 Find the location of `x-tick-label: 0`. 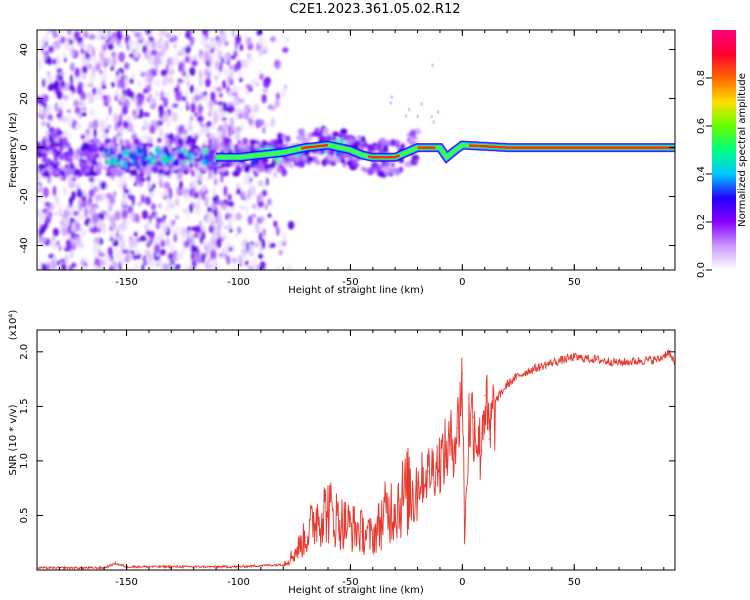

x-tick-label: 0 is located at coordinates (462, 582).